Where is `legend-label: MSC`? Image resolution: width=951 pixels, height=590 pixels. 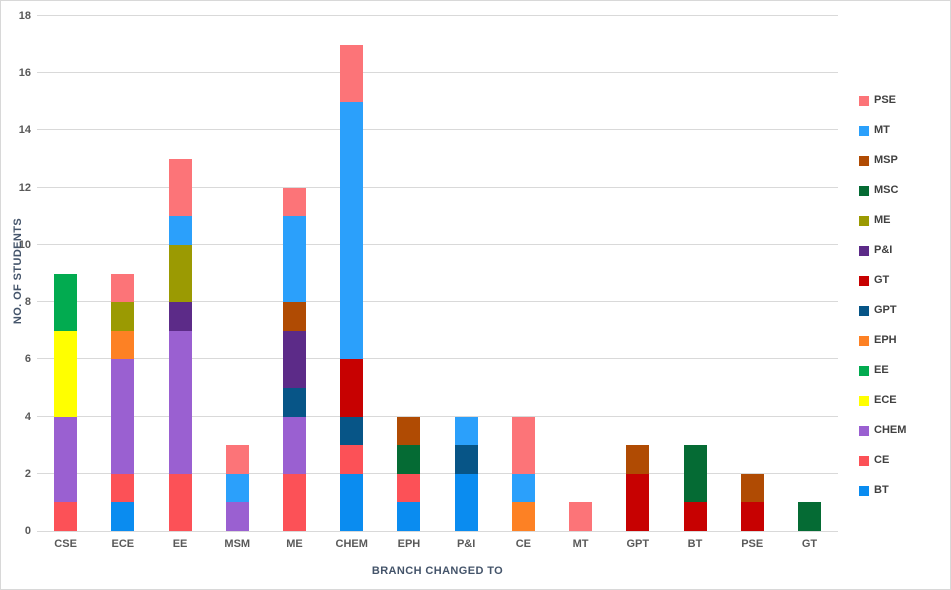
legend-label: MSC is located at coordinates (886, 190).